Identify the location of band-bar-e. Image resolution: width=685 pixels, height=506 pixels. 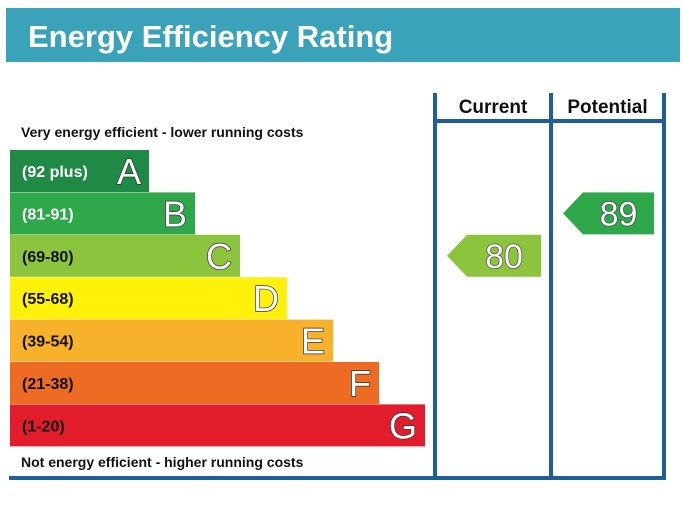
(171, 340).